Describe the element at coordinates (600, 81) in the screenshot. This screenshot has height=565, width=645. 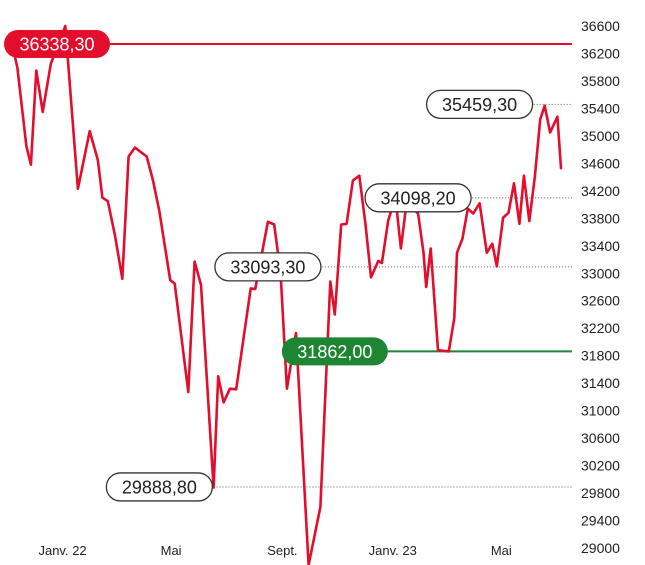
I see `y-tick-label: 35800` at that location.